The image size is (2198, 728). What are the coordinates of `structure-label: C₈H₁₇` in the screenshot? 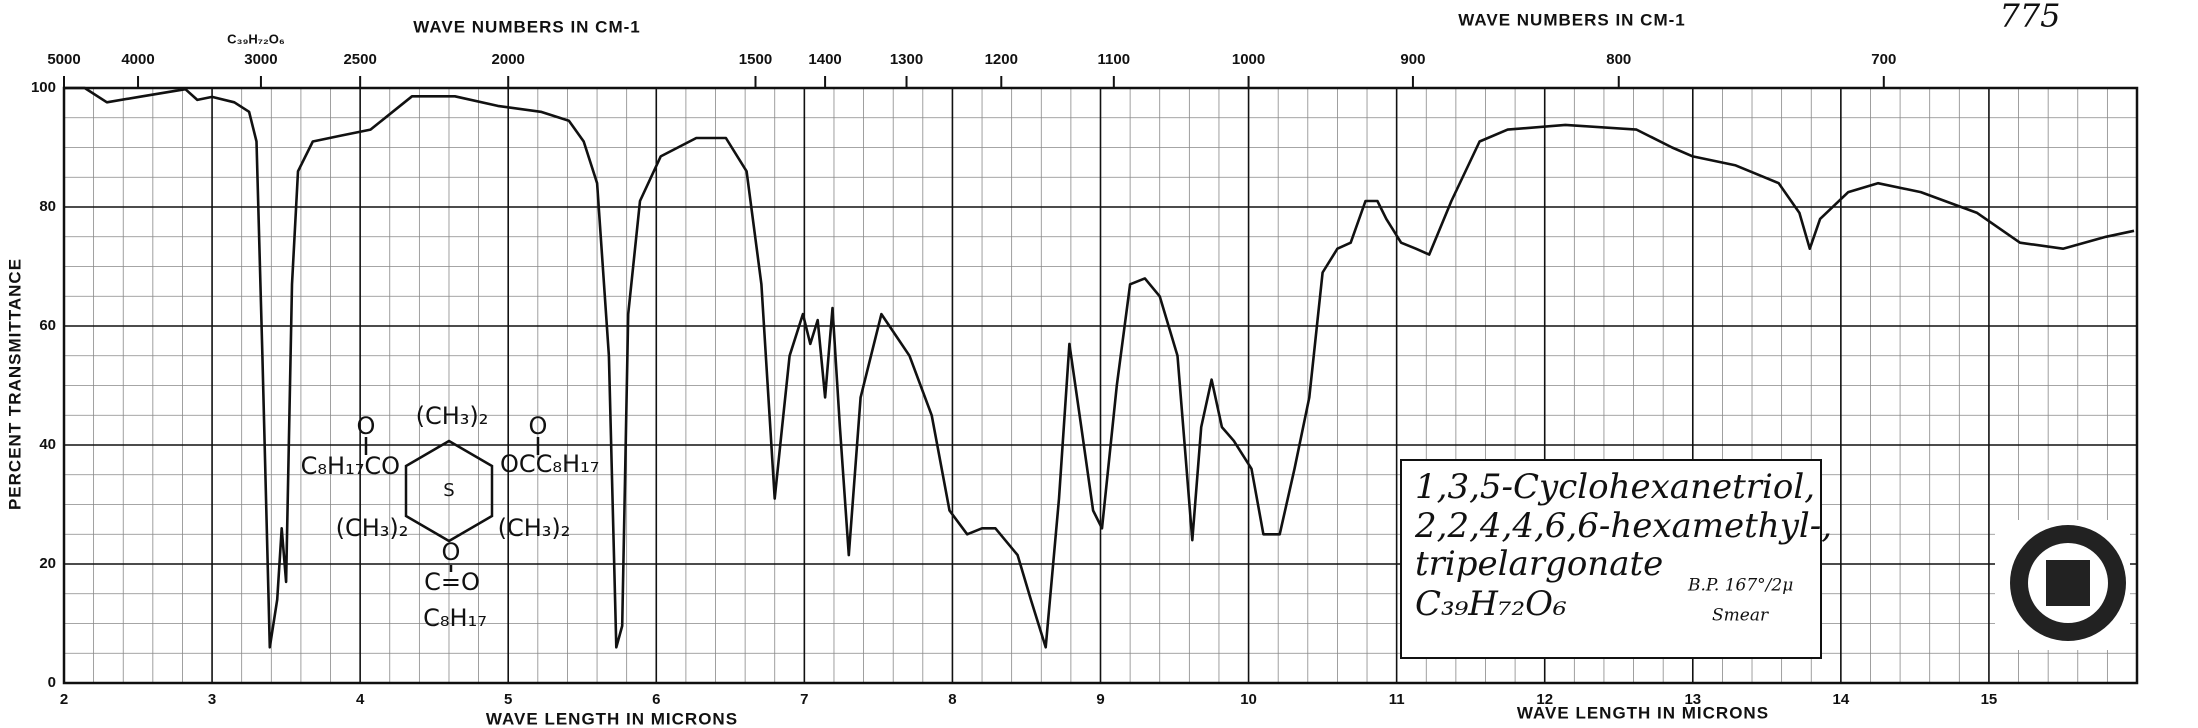 It's located at (455, 618).